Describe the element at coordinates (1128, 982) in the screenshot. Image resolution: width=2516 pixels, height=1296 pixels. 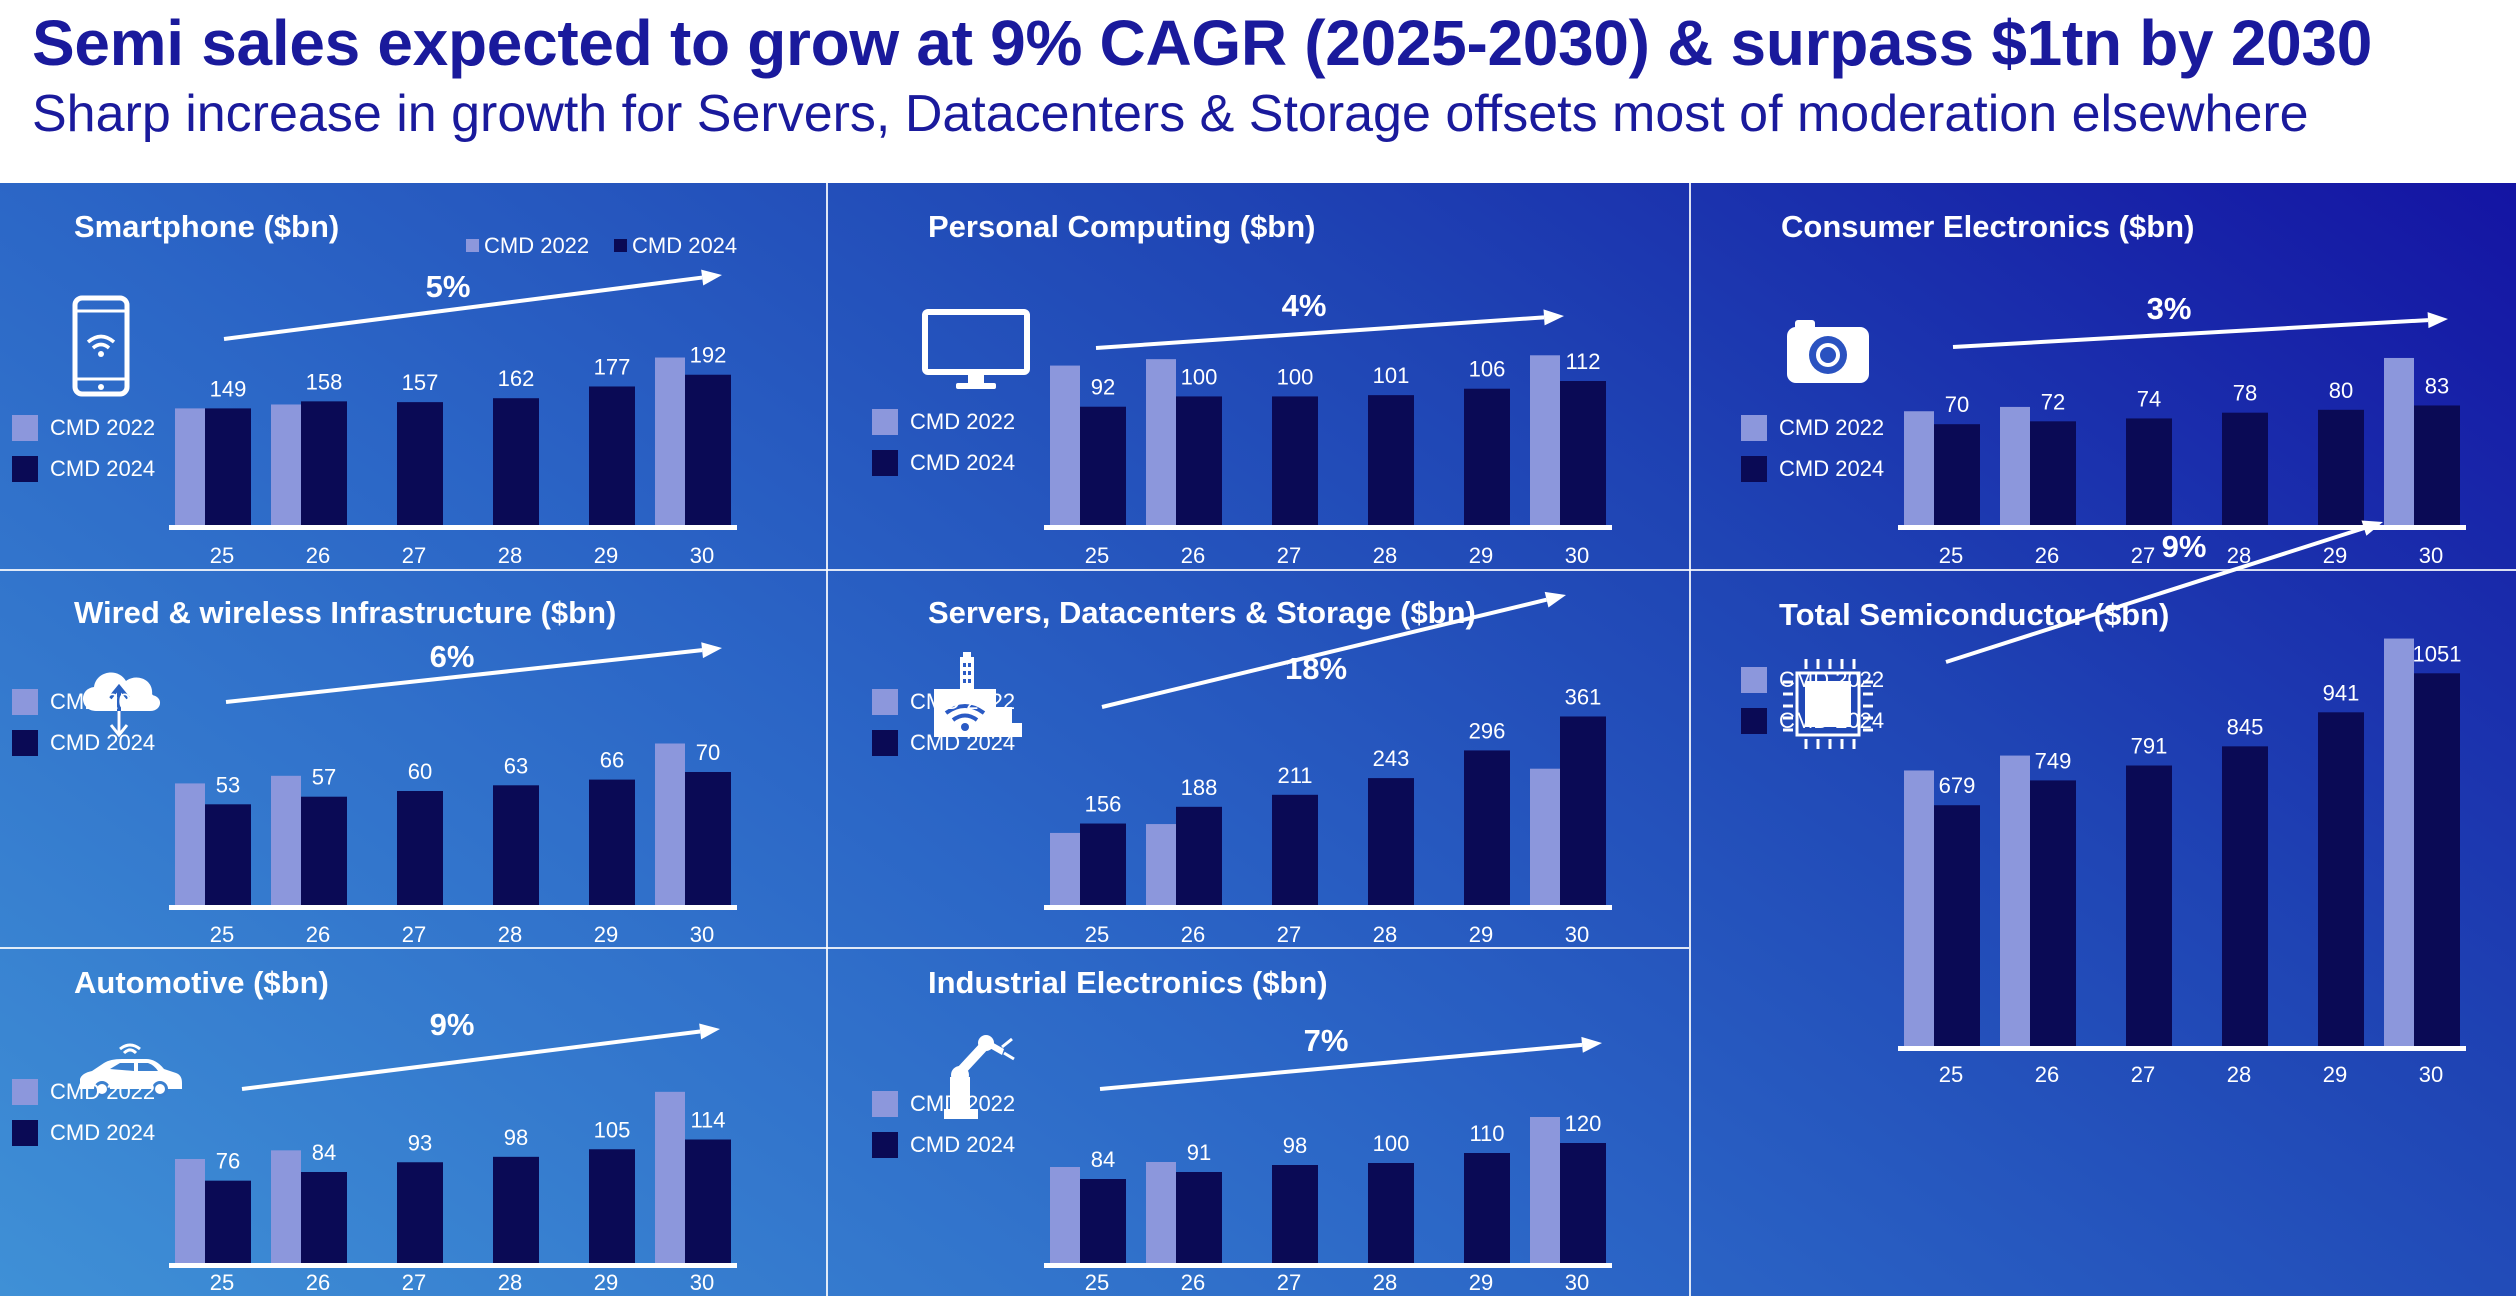
I see `panel-title: Industrial Electronics ($bn)` at that location.